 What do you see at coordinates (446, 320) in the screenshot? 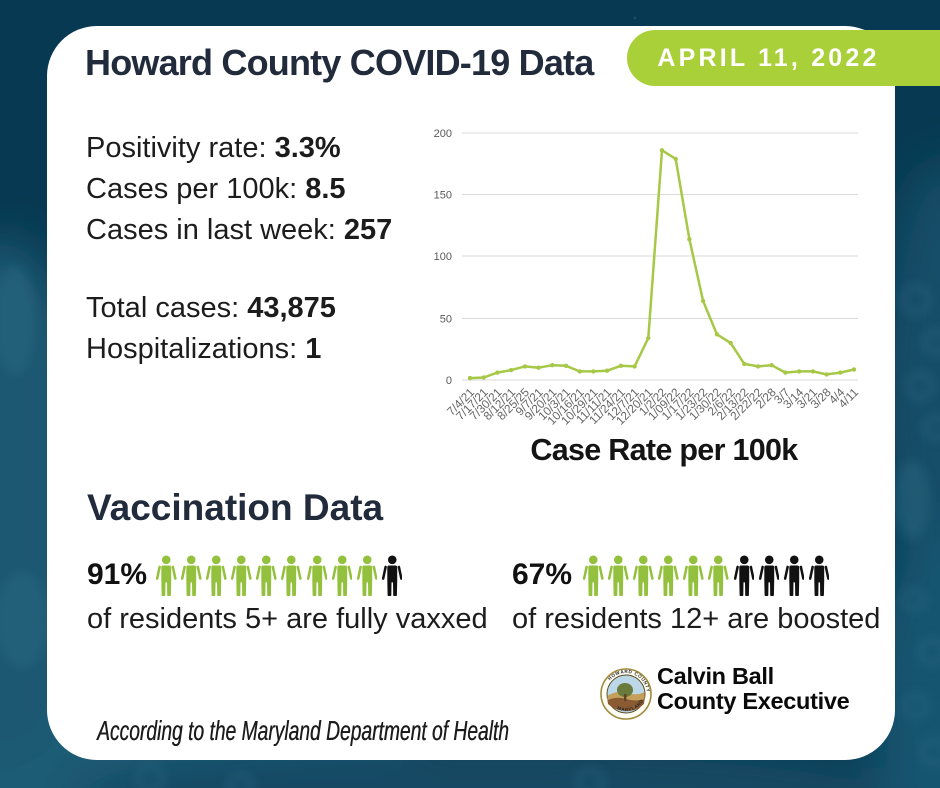
I see `svg-text: 50` at bounding box center [446, 320].